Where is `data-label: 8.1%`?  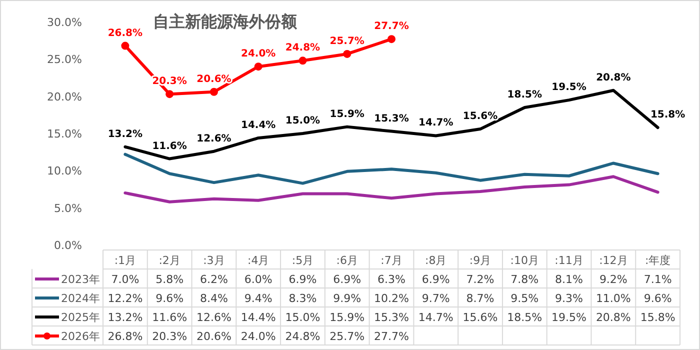
data-label: 8.1% is located at coordinates (569, 279).